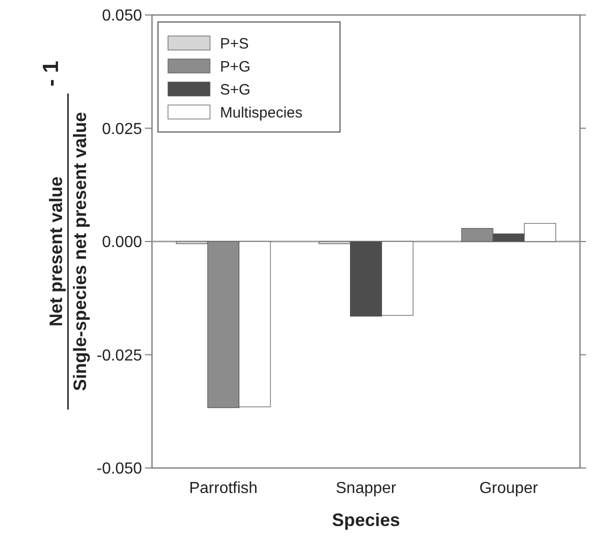 Image resolution: width=608 pixels, height=553 pixels. I want to click on text: Net present value Single-species net present value - 1, so click(64, 226).